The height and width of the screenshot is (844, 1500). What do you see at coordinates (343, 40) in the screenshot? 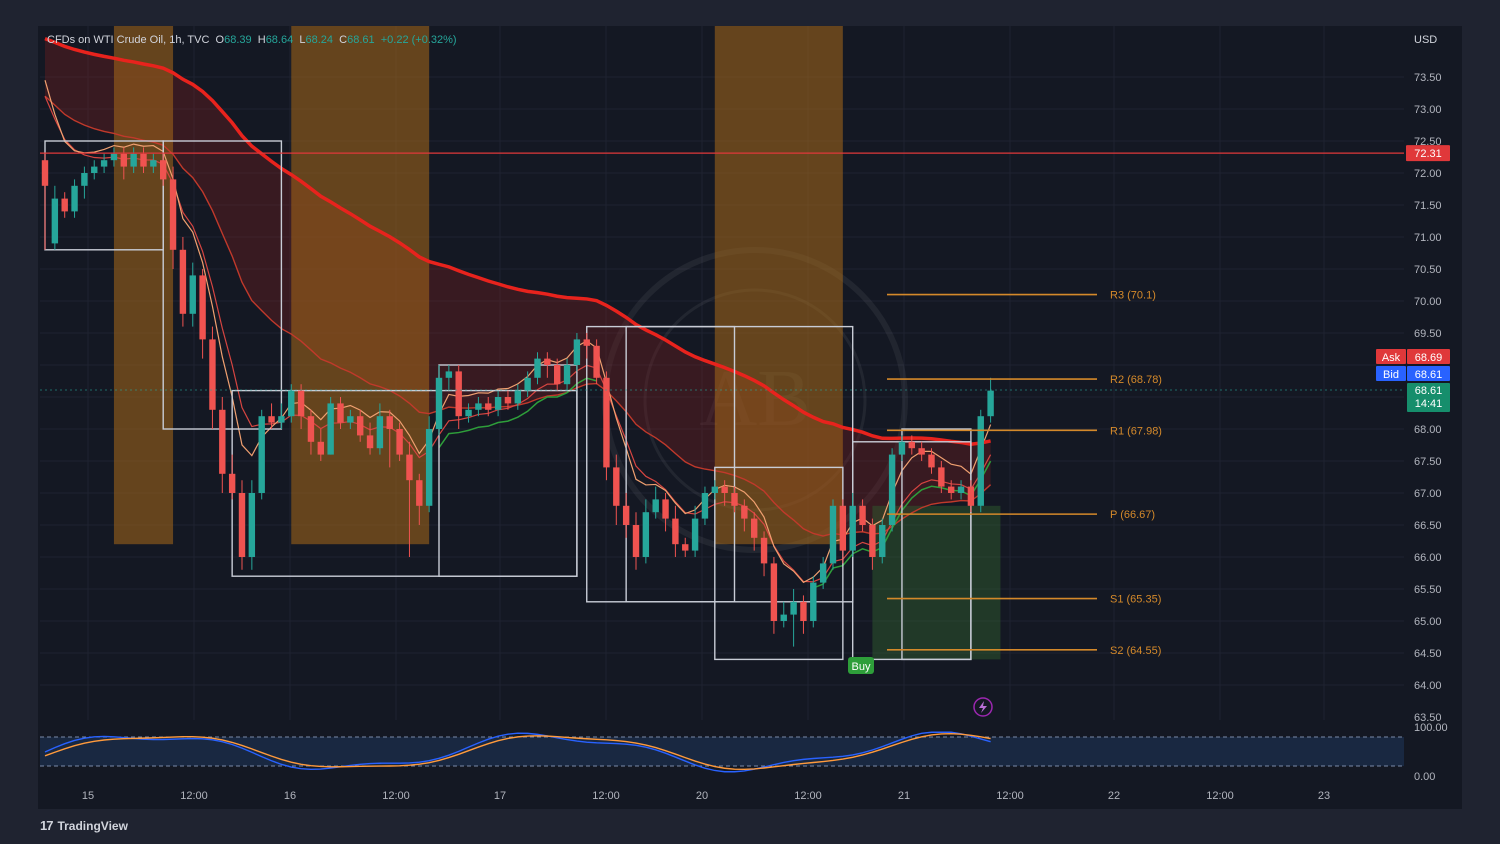
I see `close-label: C` at bounding box center [343, 40].